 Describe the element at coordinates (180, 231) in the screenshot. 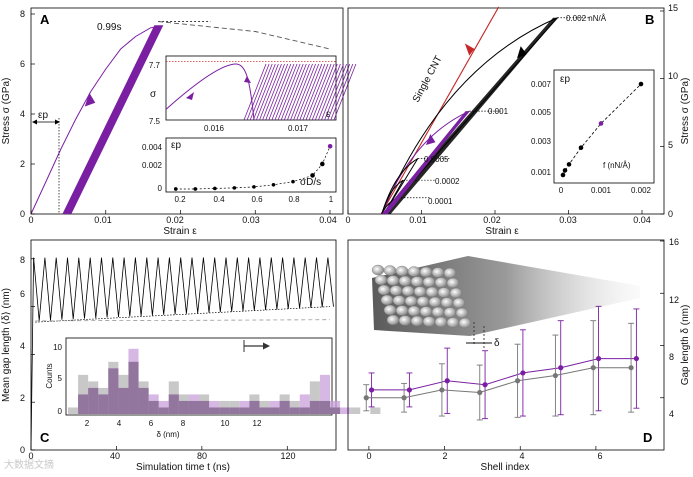

I see `a-xlabel: Strain ε` at that location.